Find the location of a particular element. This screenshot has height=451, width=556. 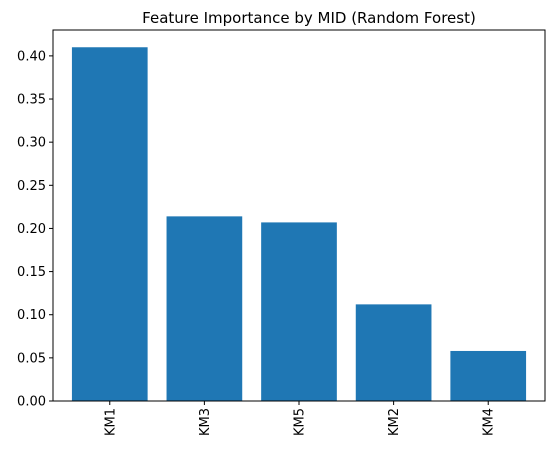

y-axis: 0.00 0.05 0.10 0.15 0.20 0.25 0.30 0.35 0.40 is located at coordinates (35, 229).